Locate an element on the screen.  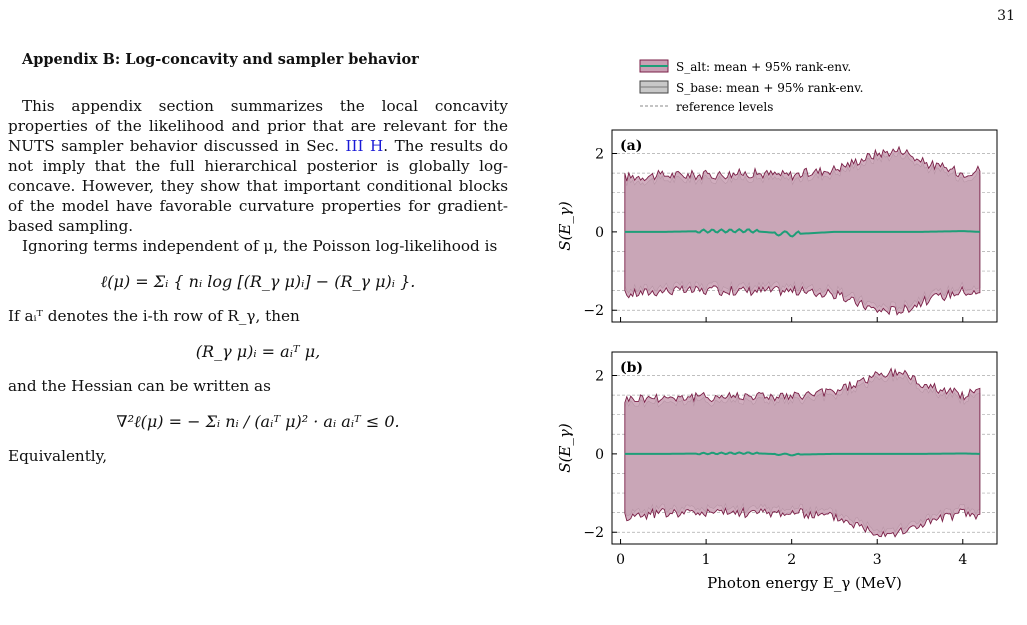
x-axis-label: Photon energy E_γ (MeV) is located at coordinates (804, 583).